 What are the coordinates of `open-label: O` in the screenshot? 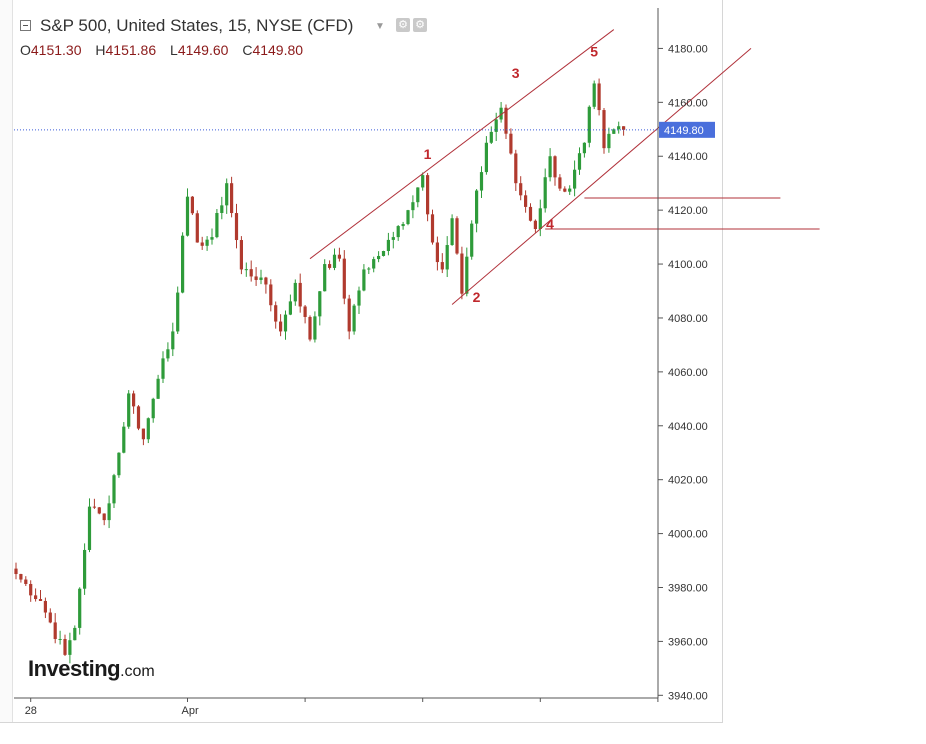 It's located at (25, 50).